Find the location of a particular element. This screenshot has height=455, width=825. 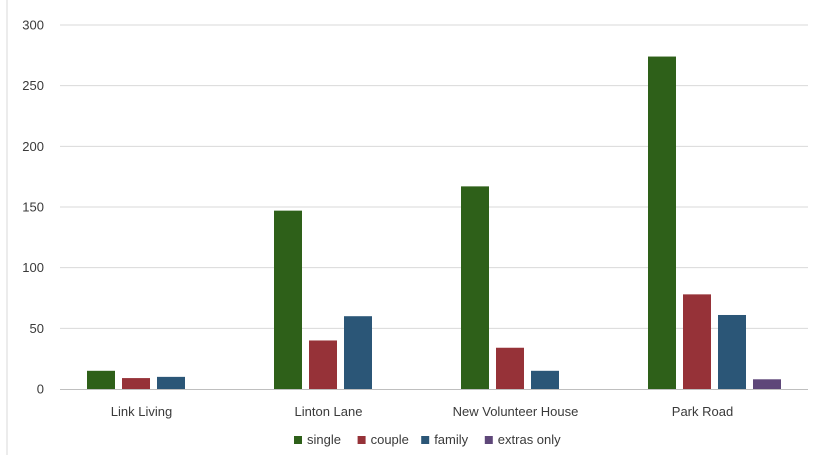

x-category-label: Linton Lane is located at coordinates (329, 411).